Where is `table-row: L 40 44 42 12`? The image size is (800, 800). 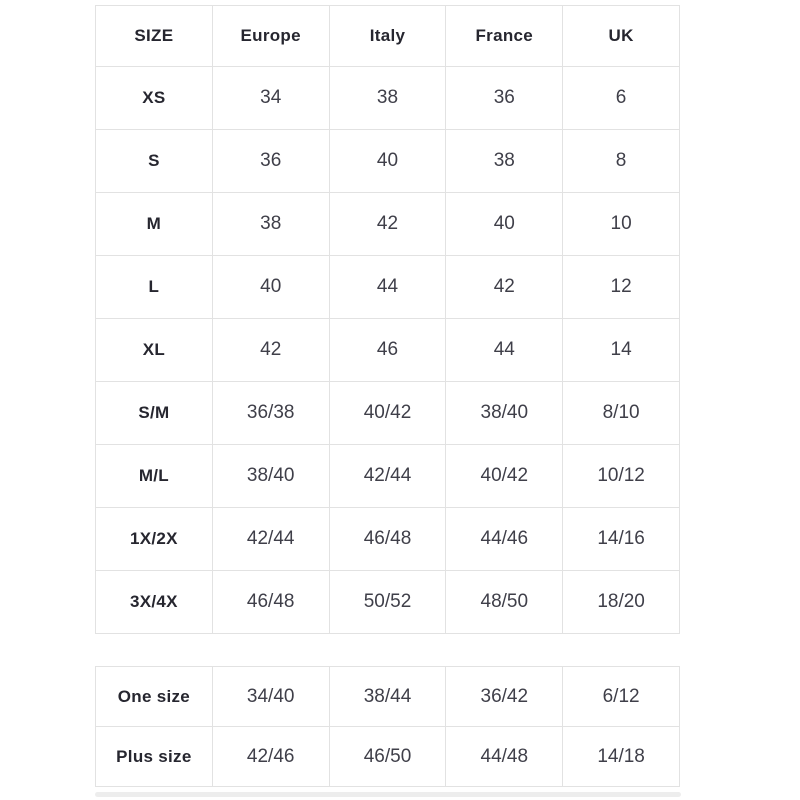 table-row: L 40 44 42 12 is located at coordinates (387, 287).